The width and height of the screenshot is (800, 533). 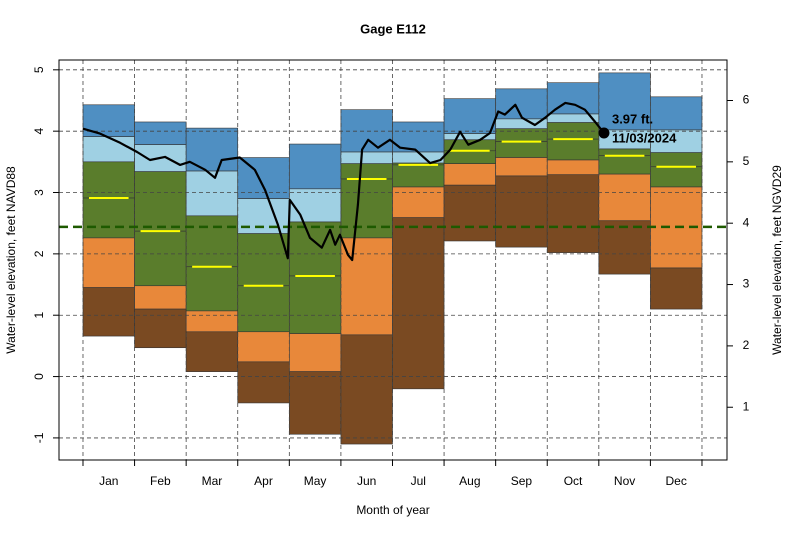 What do you see at coordinates (624, 481) in the screenshot?
I see `x-tick-label: Nov` at bounding box center [624, 481].